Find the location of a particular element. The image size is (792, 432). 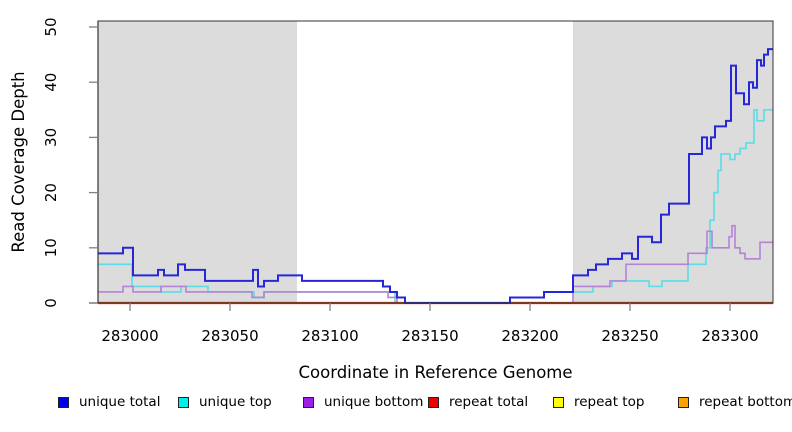

x-tick-label: 283150 is located at coordinates (429, 336).